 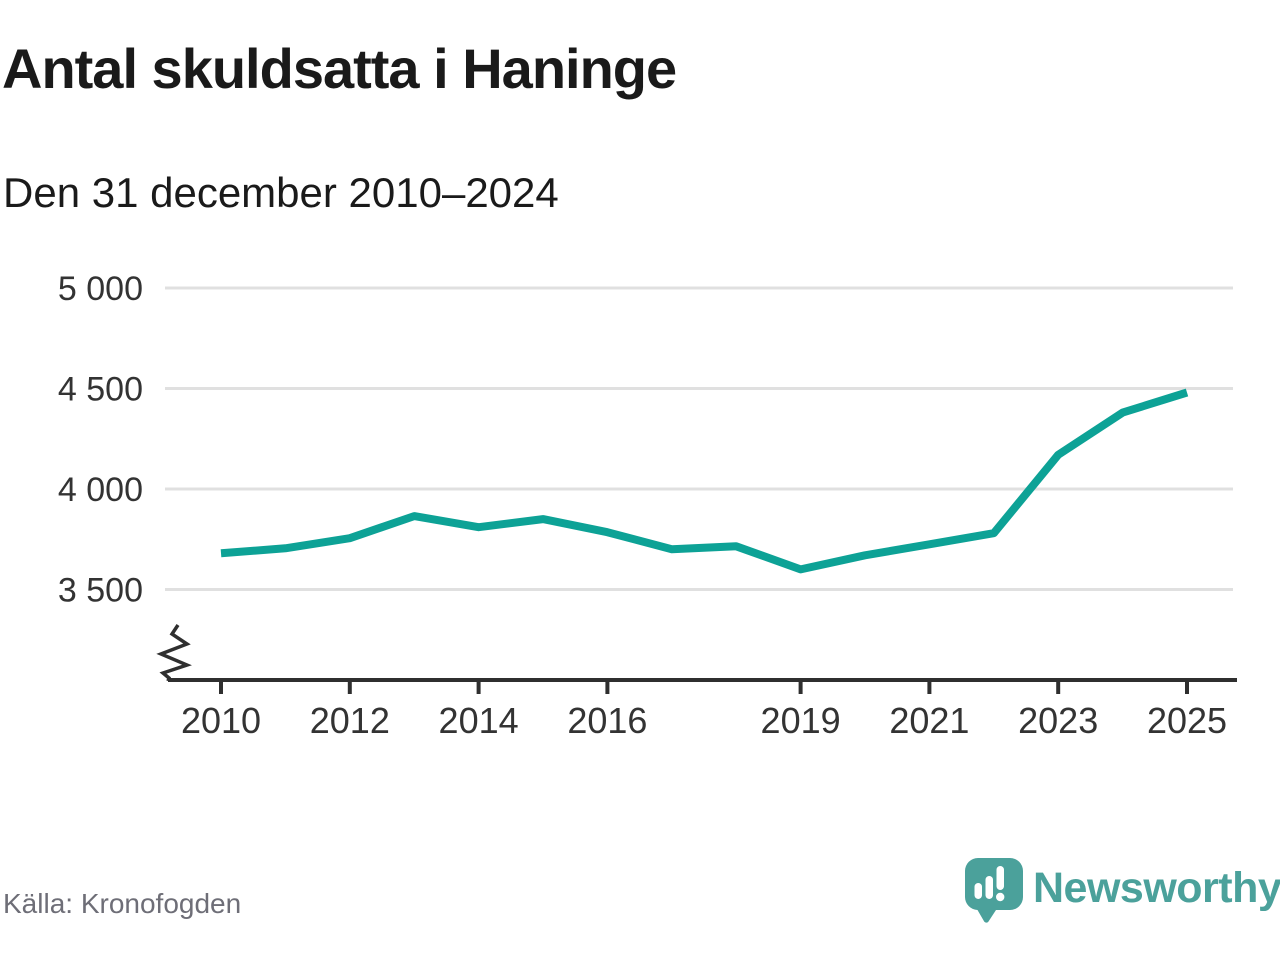 What do you see at coordinates (100, 490) in the screenshot?
I see `y-tick-label: 4 000` at bounding box center [100, 490].